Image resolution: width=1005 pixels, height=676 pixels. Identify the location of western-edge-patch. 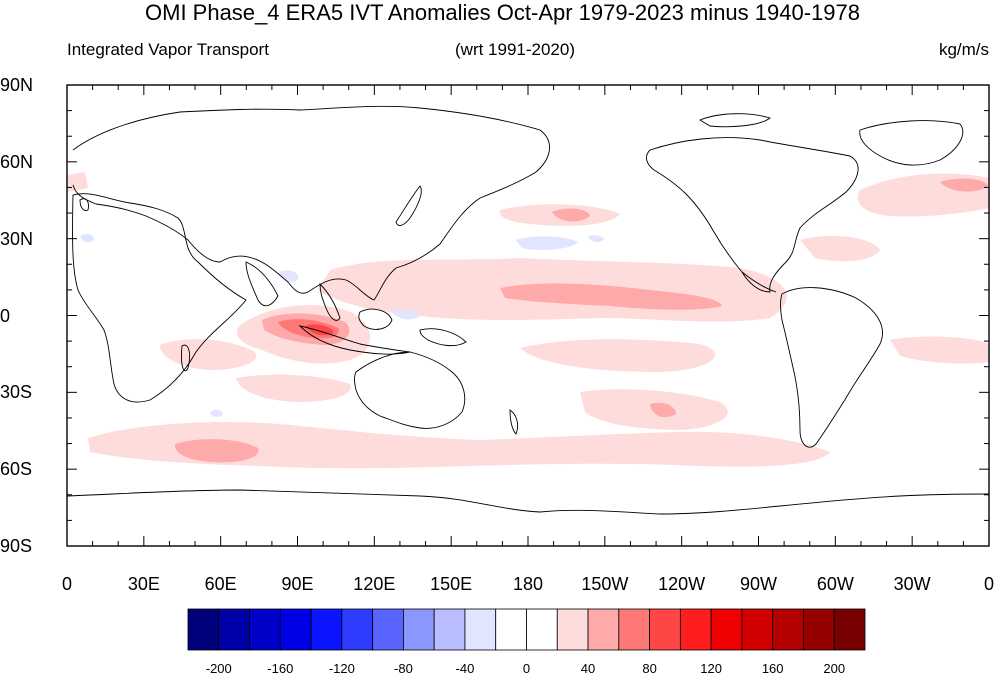
(77, 182).